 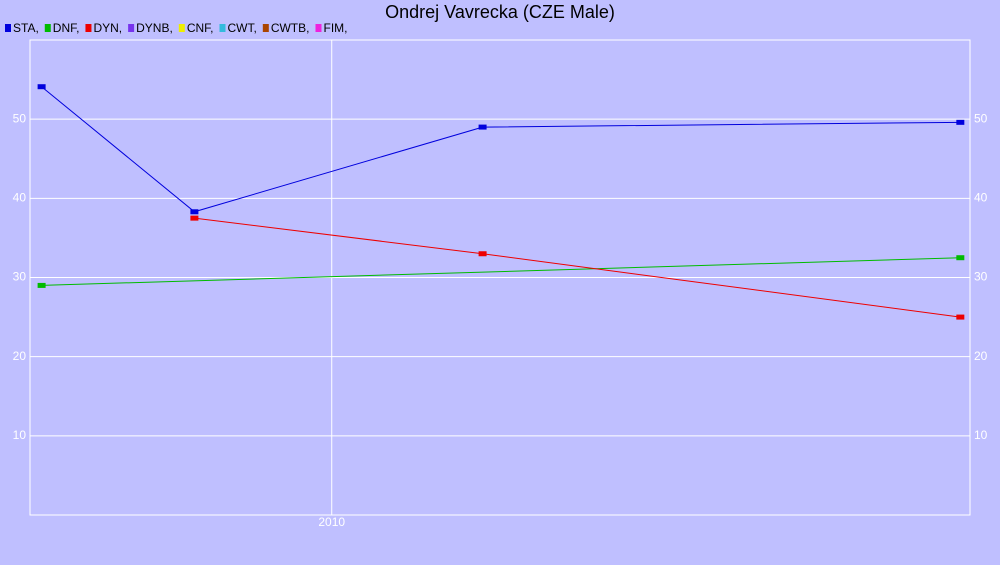 I want to click on x-tick-label: 2010, so click(x=331, y=522).